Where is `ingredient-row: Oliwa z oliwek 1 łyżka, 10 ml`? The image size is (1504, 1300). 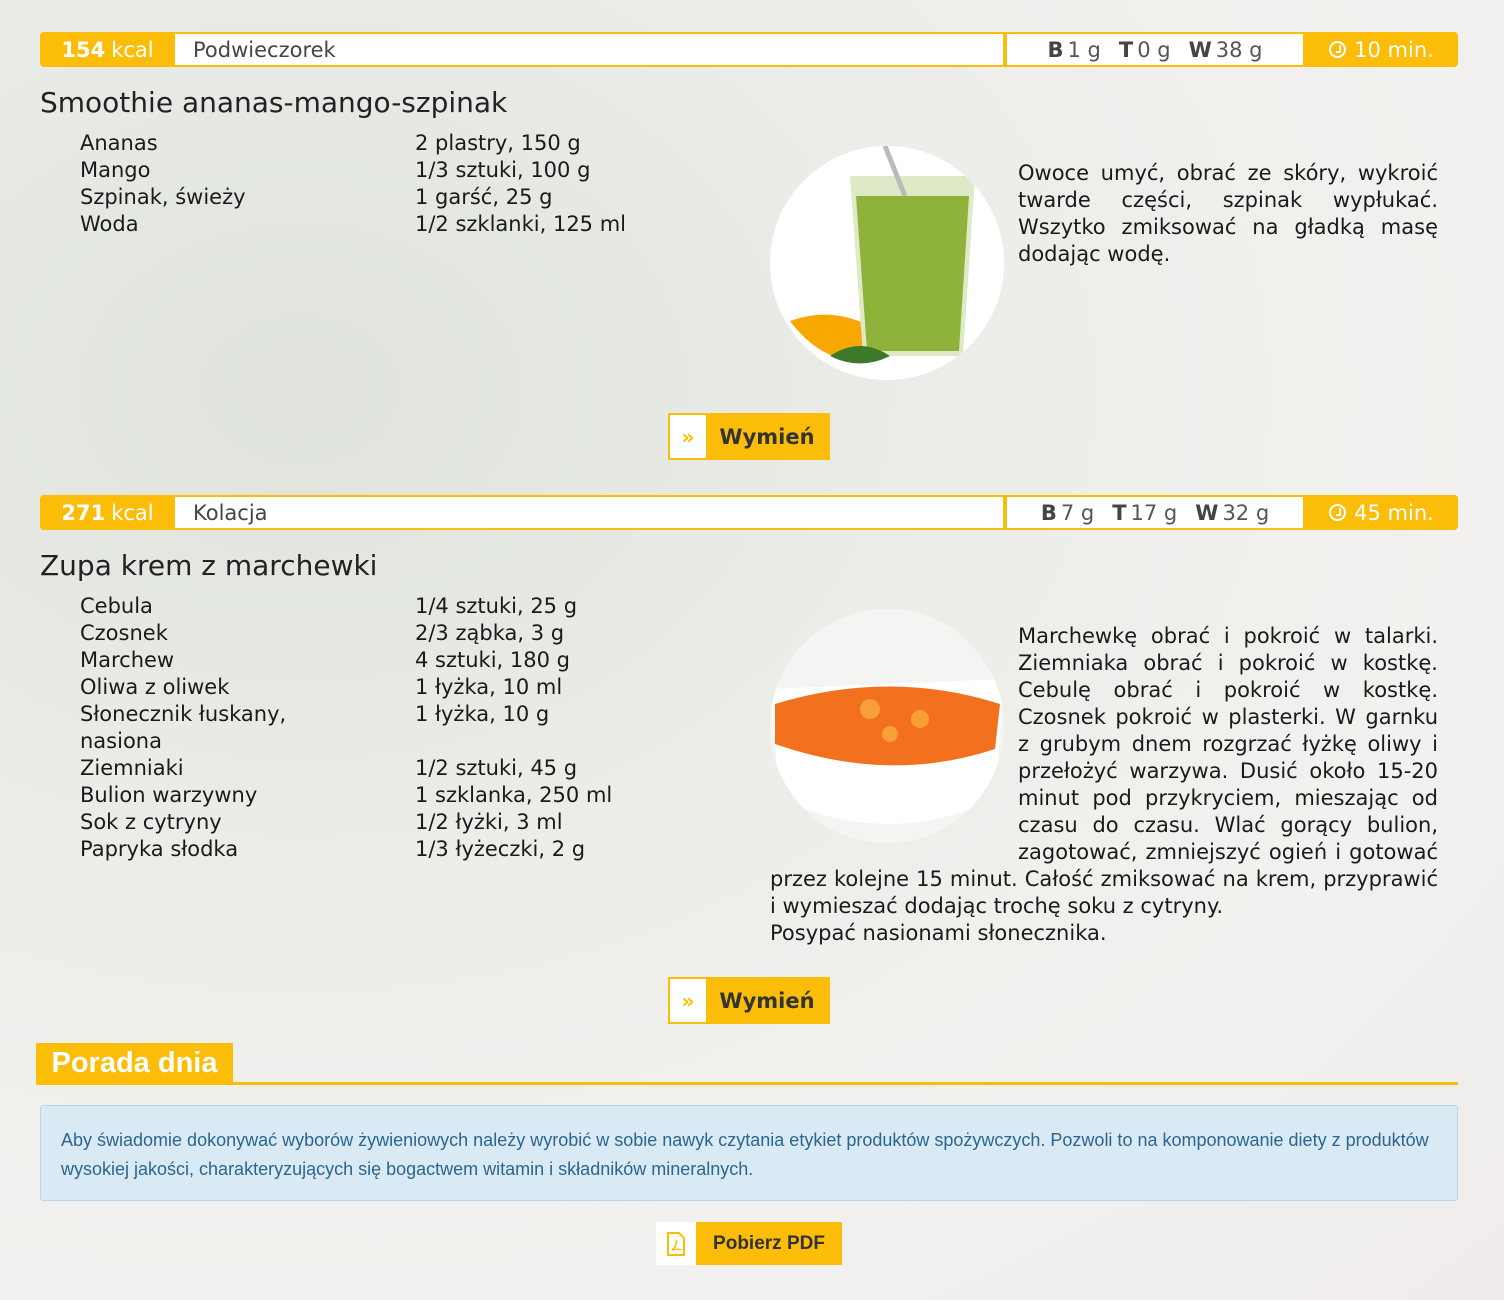 ingredient-row: Oliwa z oliwek 1 łyżka, 10 ml is located at coordinates (380, 687).